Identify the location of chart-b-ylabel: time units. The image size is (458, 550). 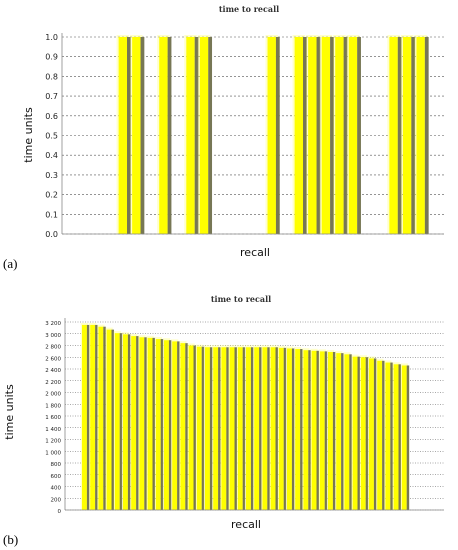
(9, 412).